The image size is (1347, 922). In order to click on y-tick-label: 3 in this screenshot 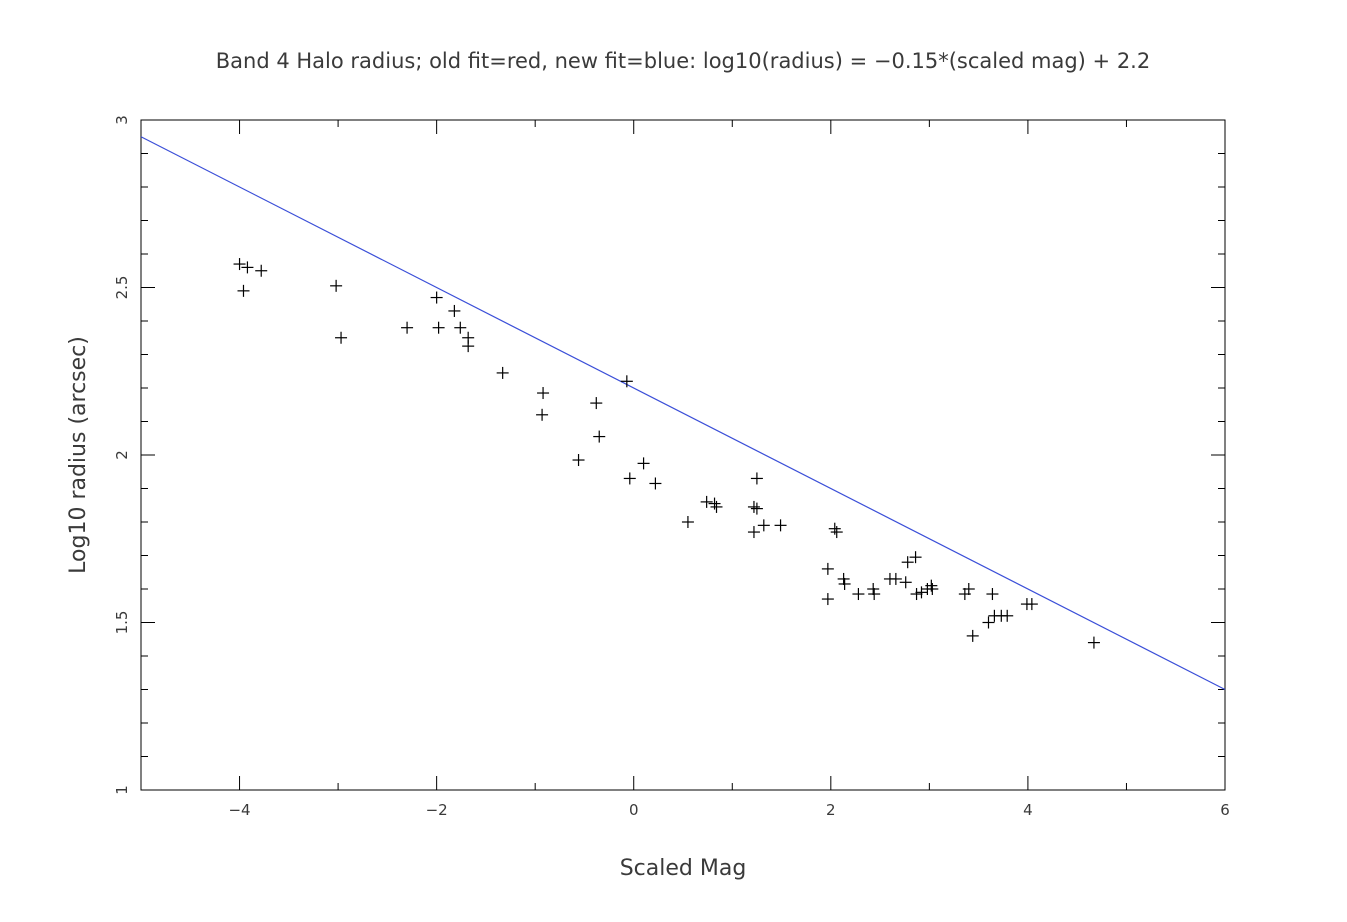, I will do `click(122, 120)`.